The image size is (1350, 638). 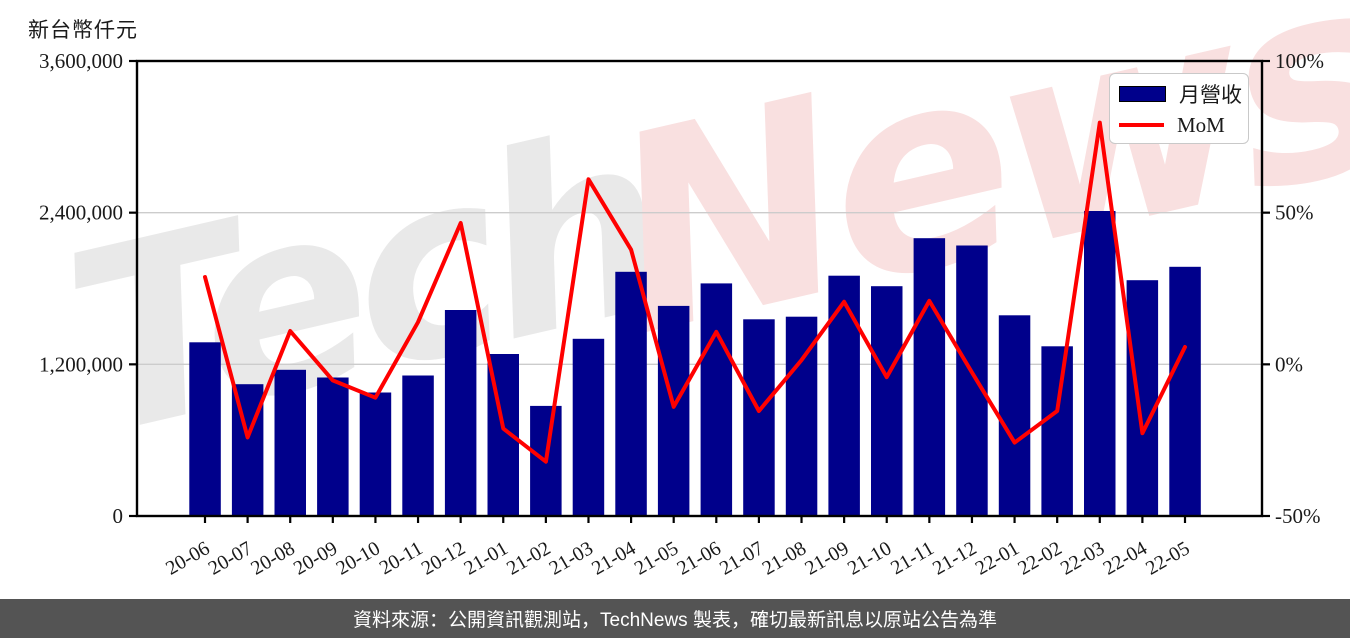 What do you see at coordinates (1289, 364) in the screenshot?
I see `right-axis-tick-label: 0%` at bounding box center [1289, 364].